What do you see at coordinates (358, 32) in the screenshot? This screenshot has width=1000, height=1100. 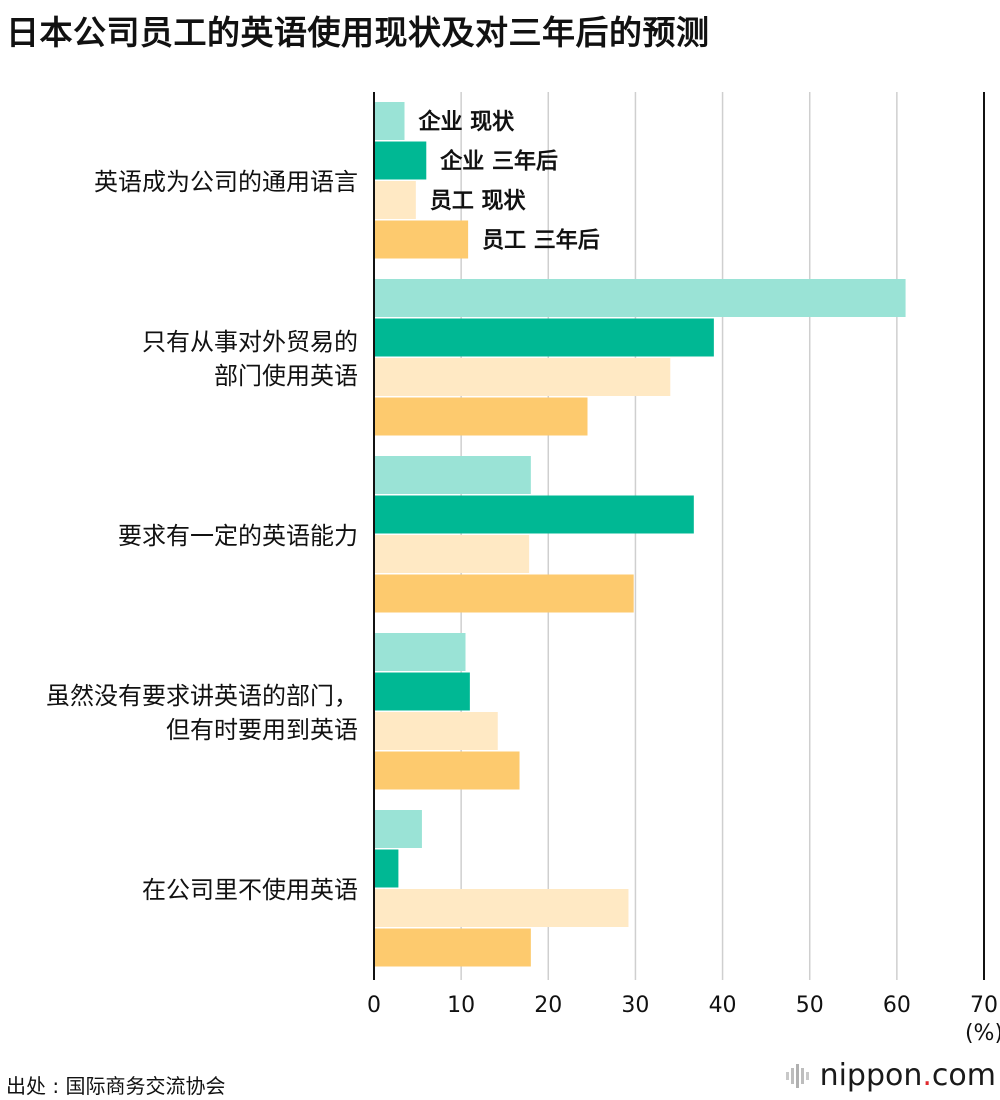 I see `chart-title: 日本公司员工的英语使用现状及对三年后的预测` at bounding box center [358, 32].